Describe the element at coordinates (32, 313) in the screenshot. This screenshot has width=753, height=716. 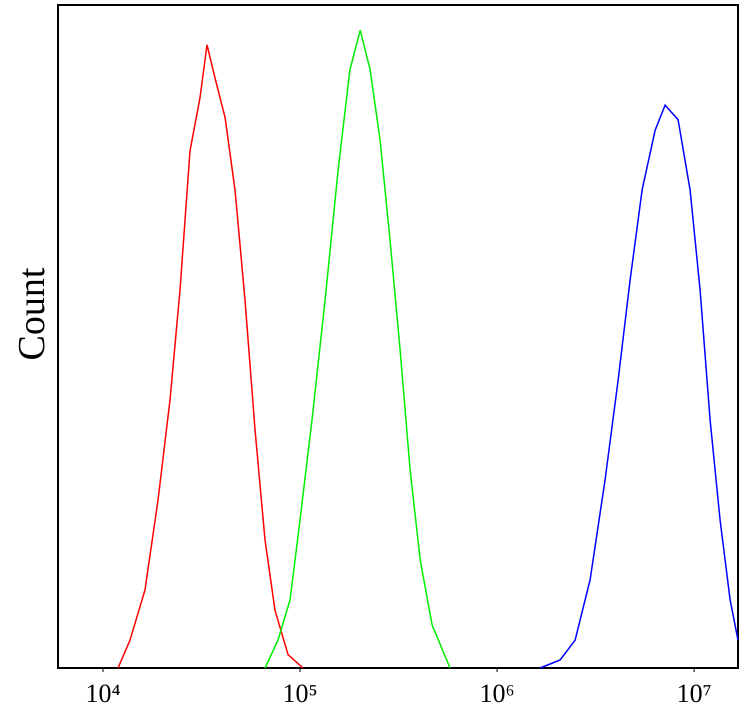
I see `y-axis-label: Count` at that location.